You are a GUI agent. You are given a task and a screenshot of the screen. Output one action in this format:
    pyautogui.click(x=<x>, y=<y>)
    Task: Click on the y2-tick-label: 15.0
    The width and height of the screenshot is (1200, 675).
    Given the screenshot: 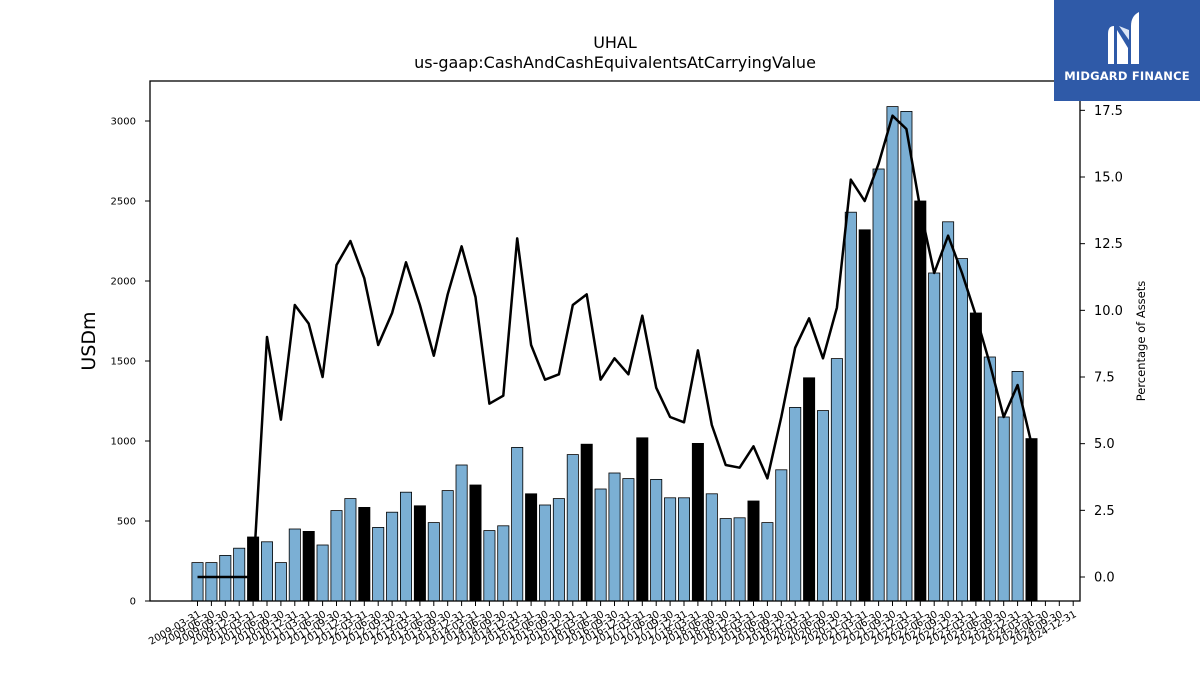 What is the action you would take?
    pyautogui.click(x=1108, y=178)
    